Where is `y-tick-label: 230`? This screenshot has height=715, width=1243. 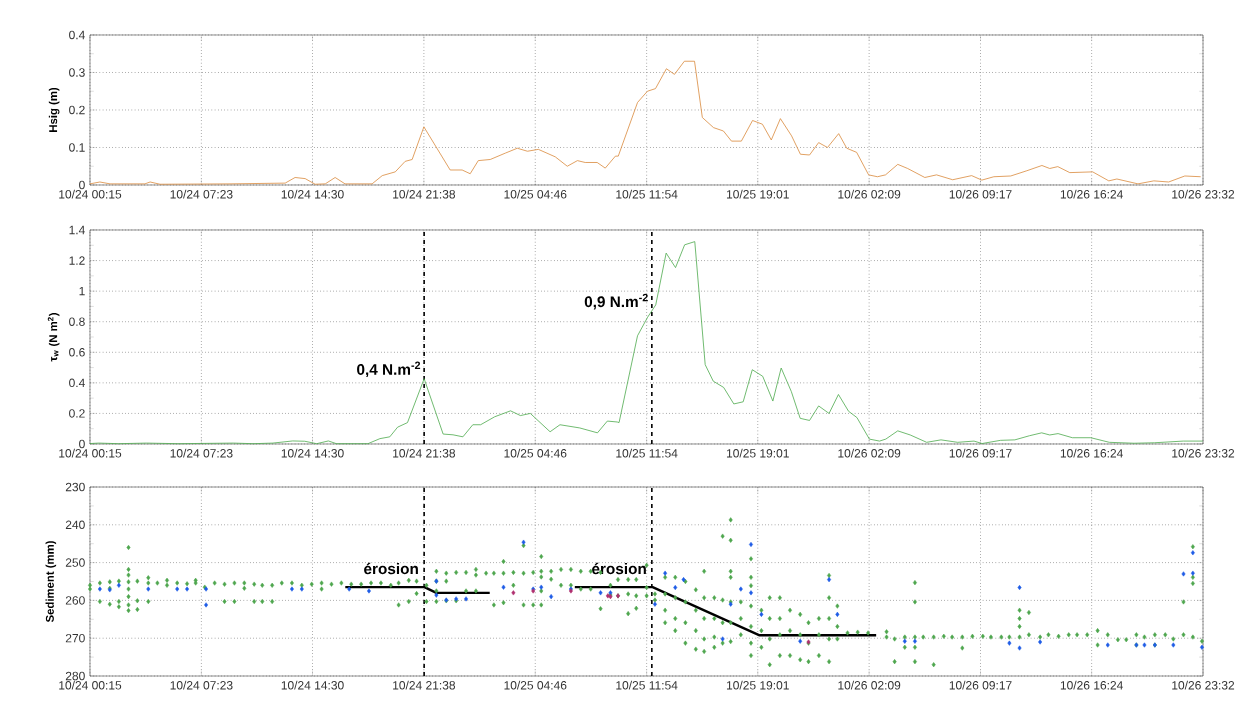
y-tick-label: 230 is located at coordinates (75, 487).